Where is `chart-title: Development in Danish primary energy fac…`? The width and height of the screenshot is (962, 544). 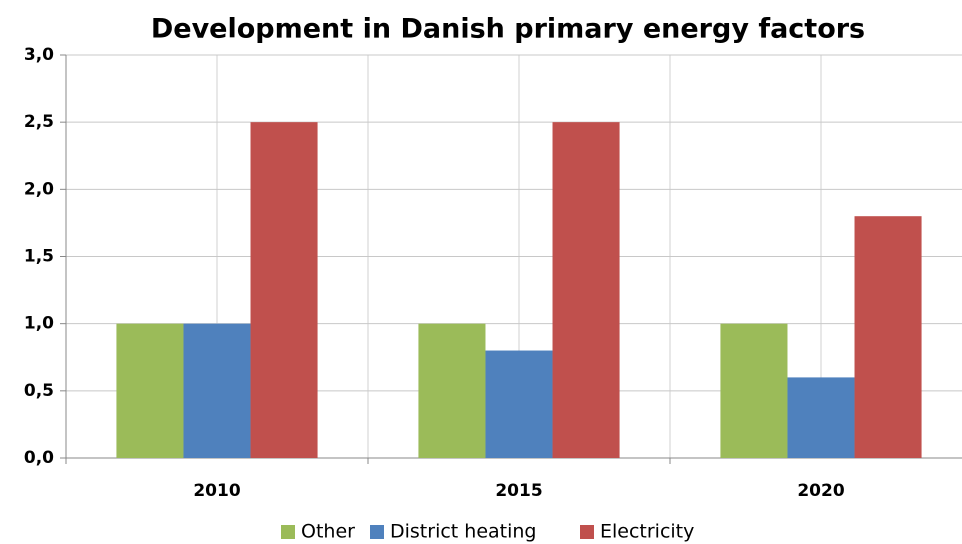 chart-title: Development in Danish primary energy fac… is located at coordinates (508, 29).